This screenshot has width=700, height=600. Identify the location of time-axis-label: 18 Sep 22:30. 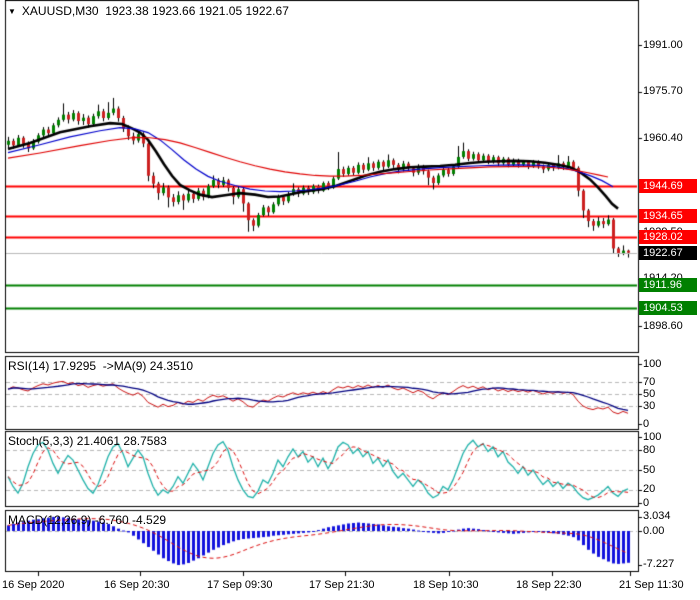
(549, 585).